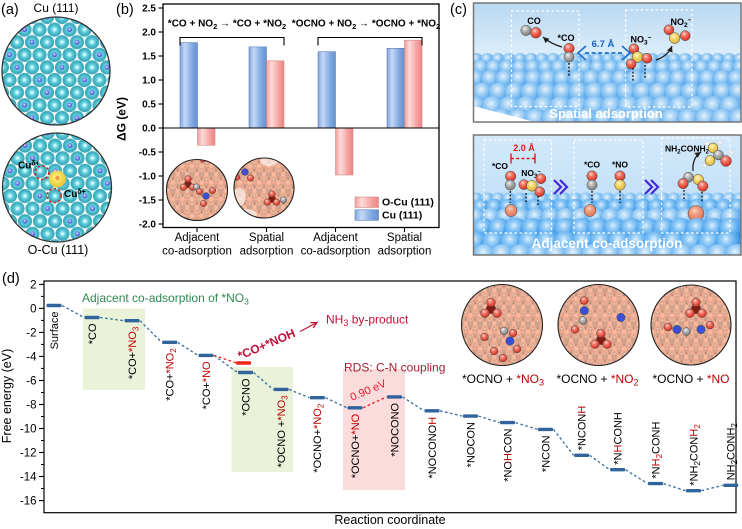  Describe the element at coordinates (28, 454) in the screenshot. I see `svg-text: -12` at that location.